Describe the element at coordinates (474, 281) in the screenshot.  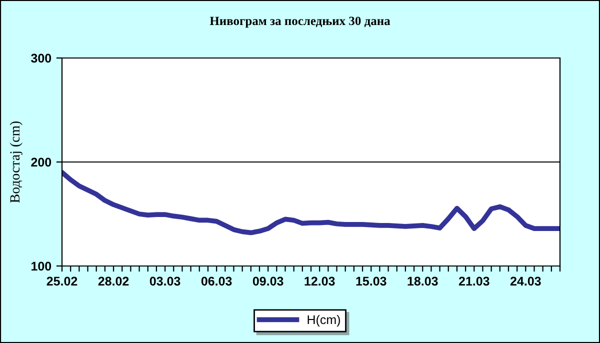
I see `x-tick-label: 21.03` at that location.